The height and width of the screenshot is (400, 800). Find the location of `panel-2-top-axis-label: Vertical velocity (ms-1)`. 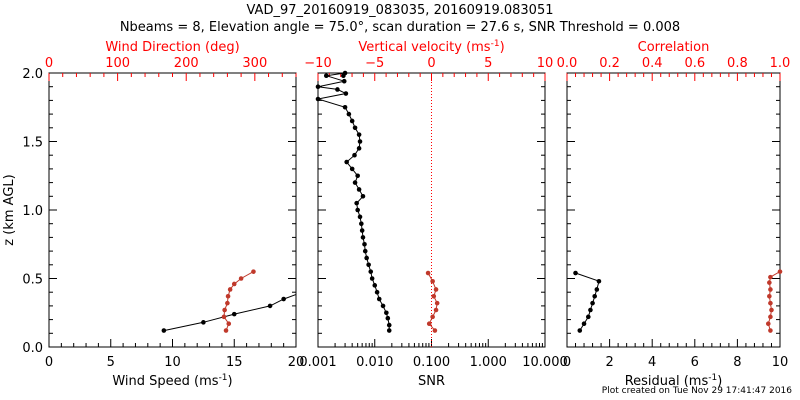

panel-2-top-axis-label: Vertical velocity (ms-1) is located at coordinates (431, 47).